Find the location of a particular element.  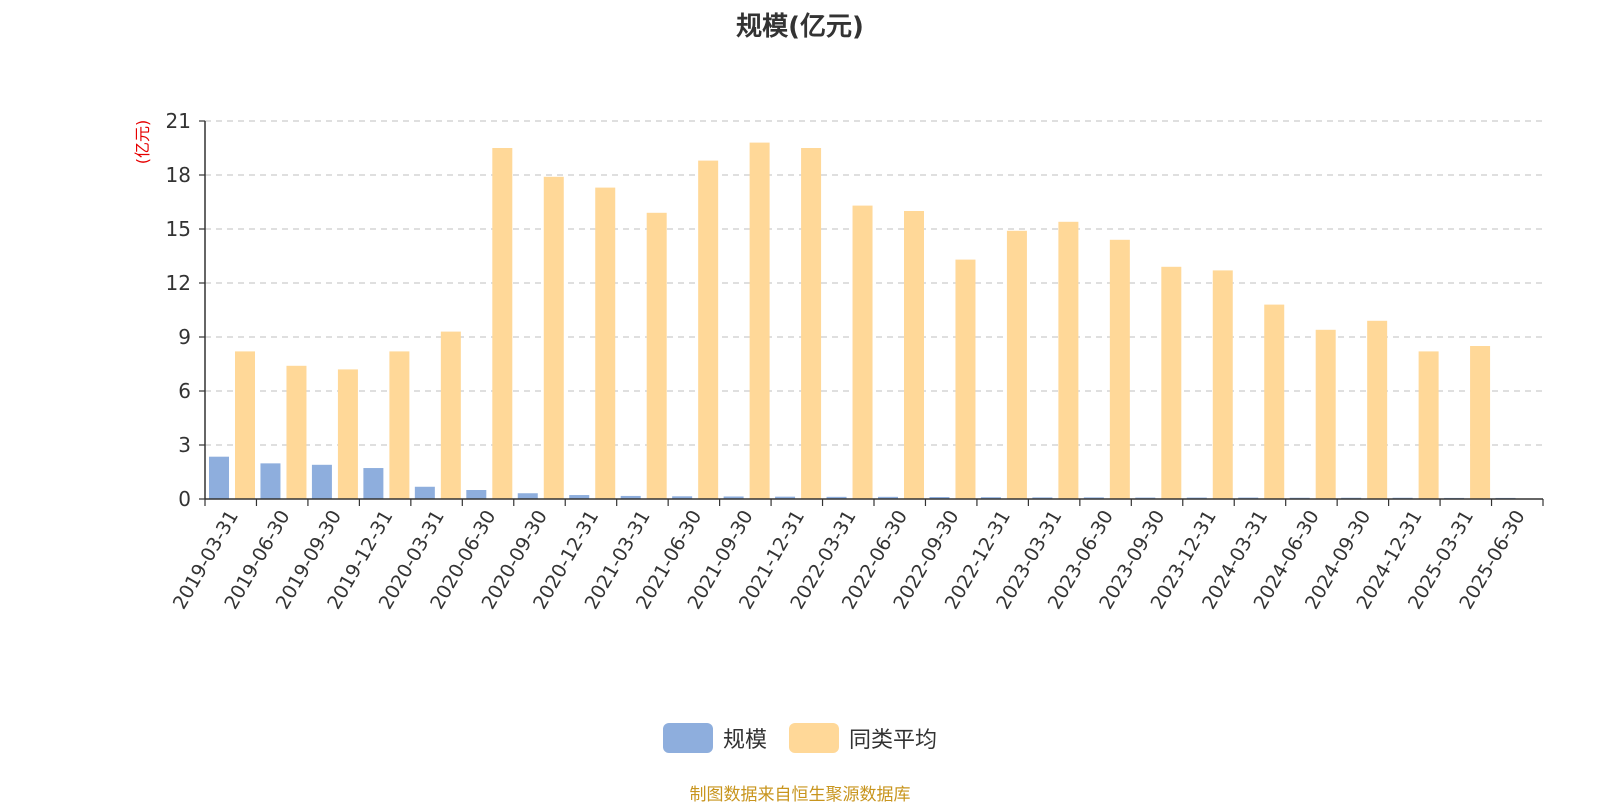

y-tick-label: 9 is located at coordinates (184, 337).